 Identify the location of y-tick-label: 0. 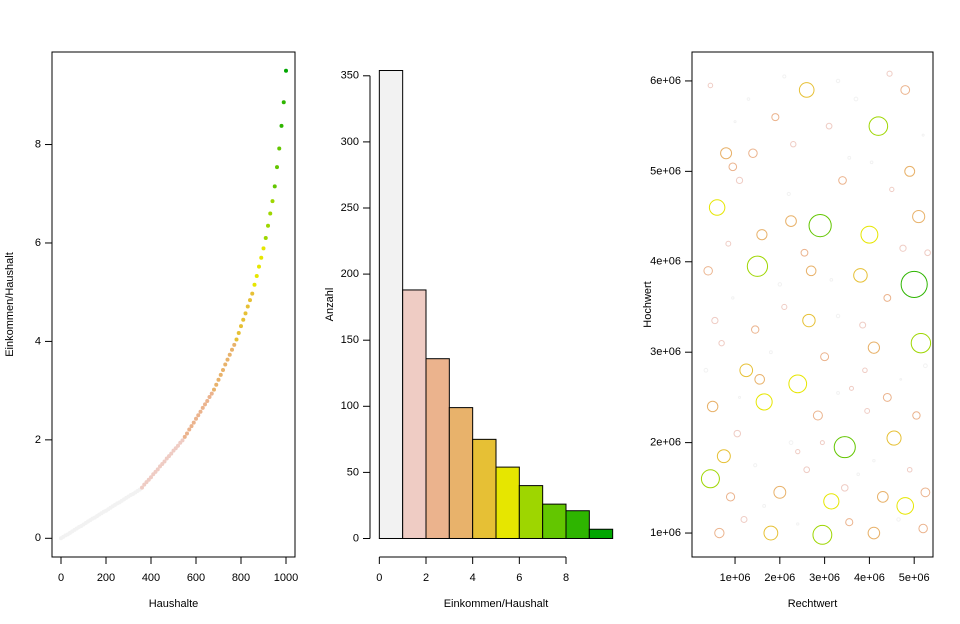
(356, 538).